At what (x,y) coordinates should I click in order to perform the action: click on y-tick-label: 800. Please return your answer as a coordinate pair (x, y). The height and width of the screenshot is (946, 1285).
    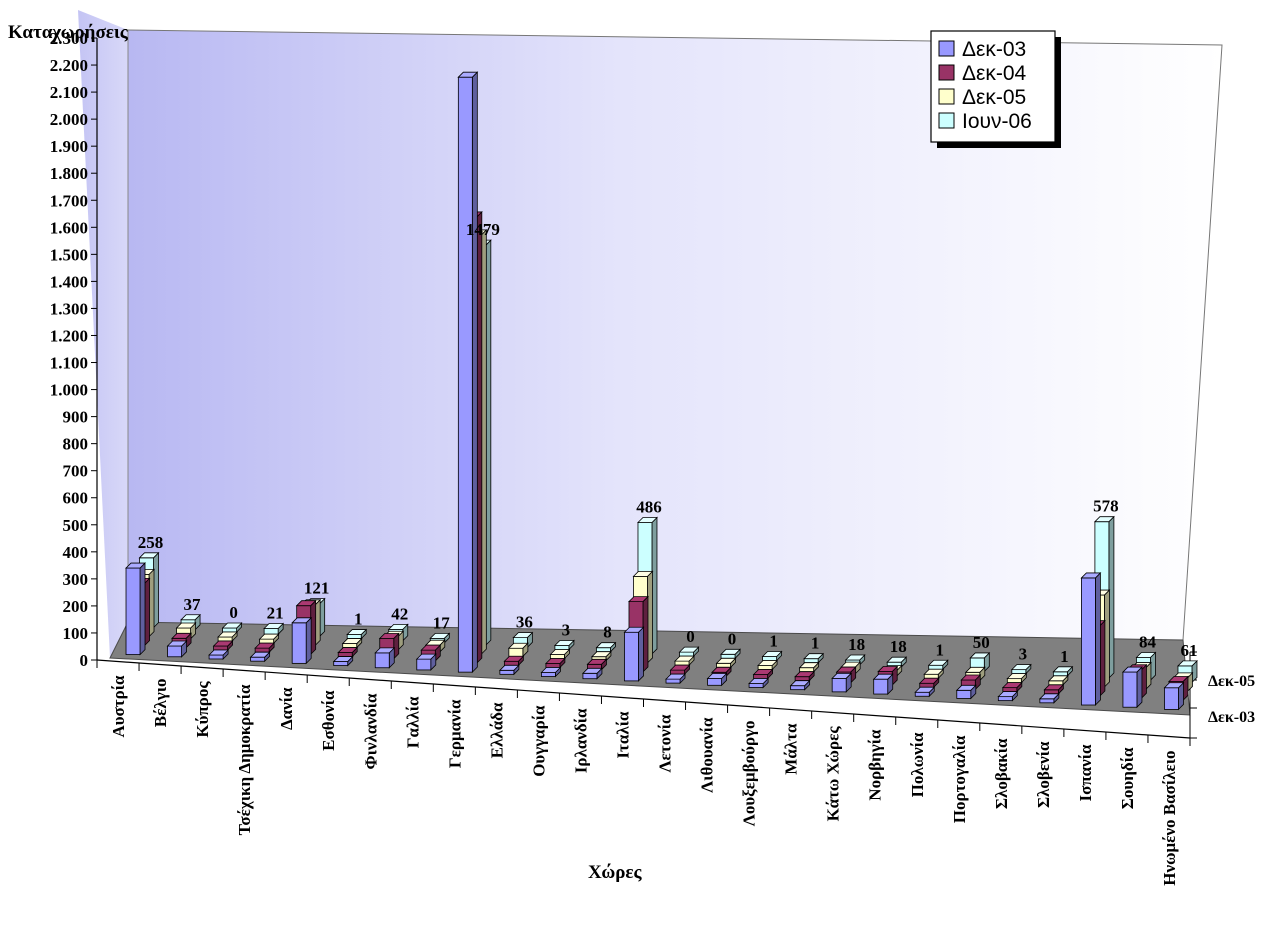
    Looking at the image, I should click on (76, 444).